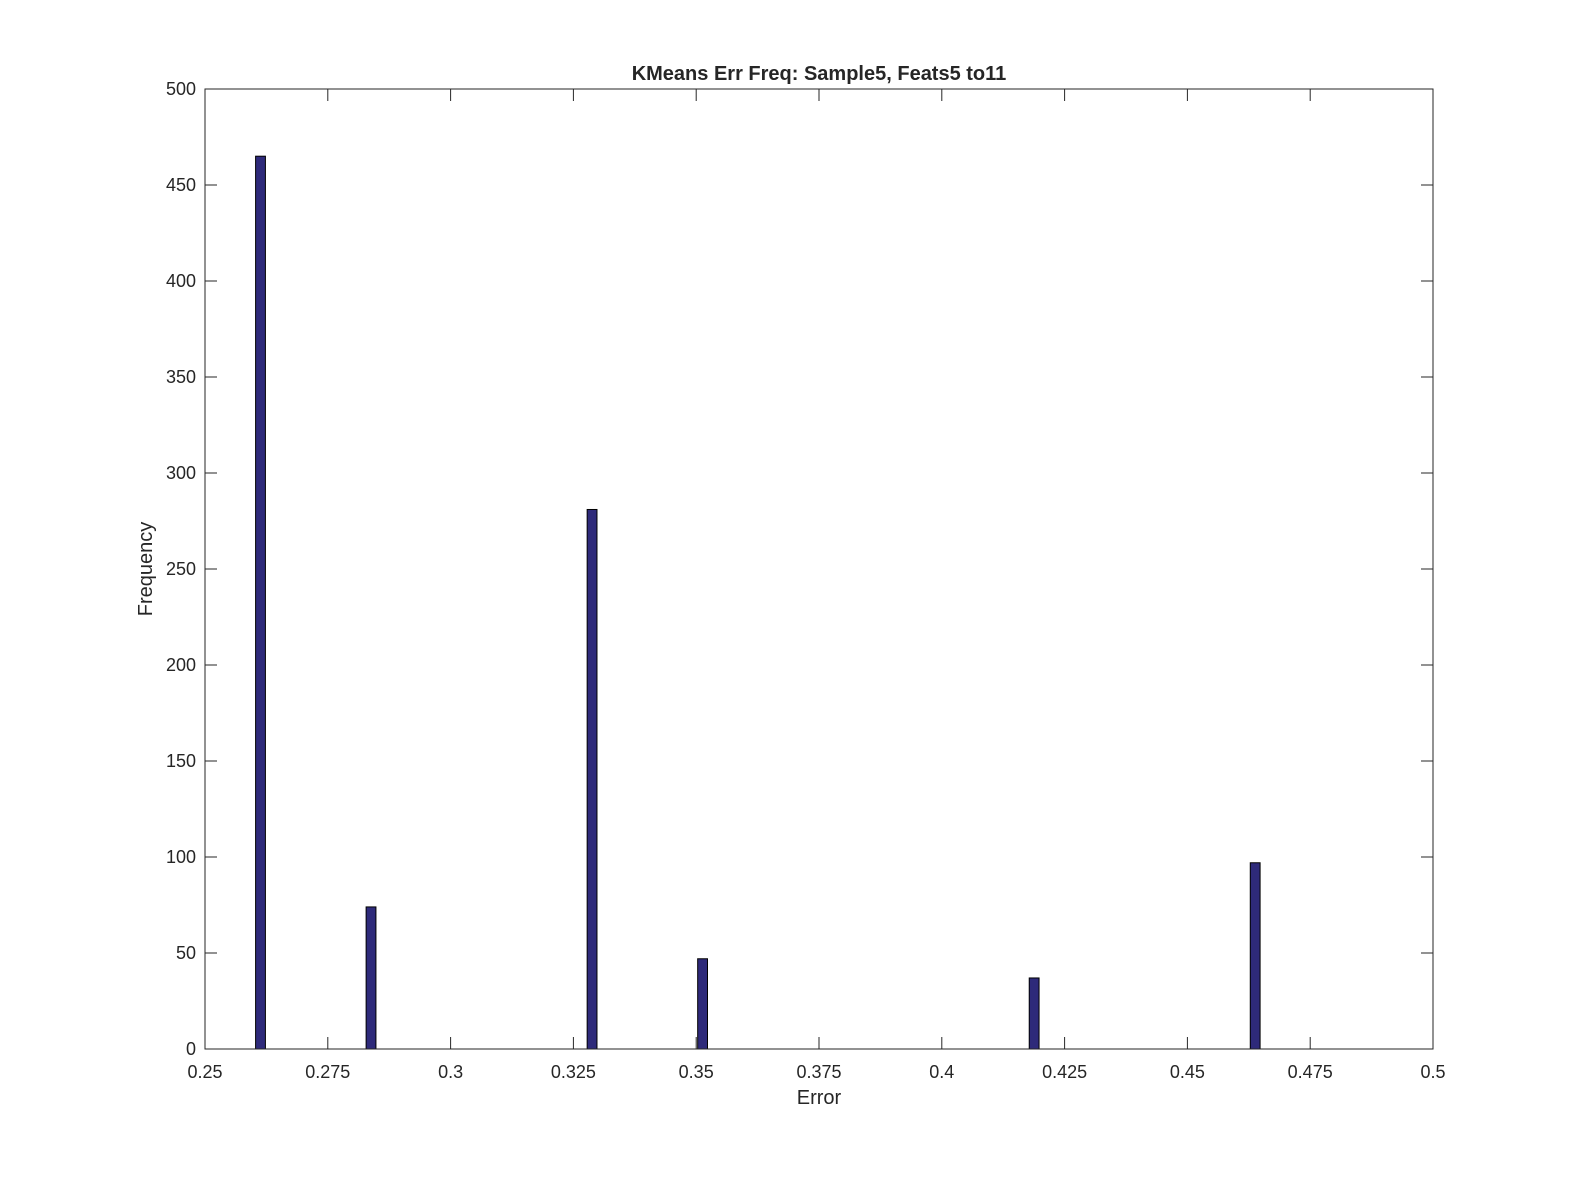  I want to click on y-tick-label: 50, so click(186, 953).